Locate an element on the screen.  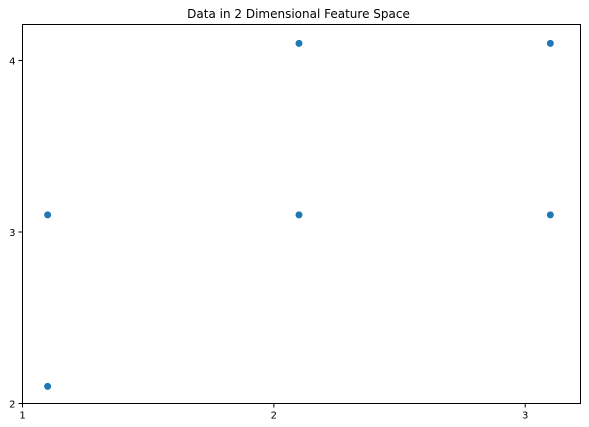
x-tick-label: 2 is located at coordinates (274, 416).